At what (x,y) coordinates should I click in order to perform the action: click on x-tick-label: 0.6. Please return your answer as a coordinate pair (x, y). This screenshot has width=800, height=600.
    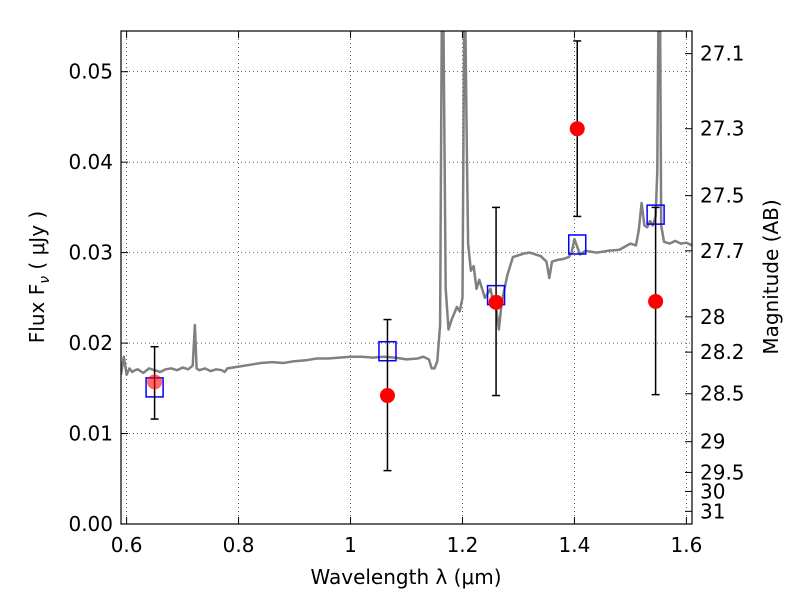
    Looking at the image, I should click on (127, 545).